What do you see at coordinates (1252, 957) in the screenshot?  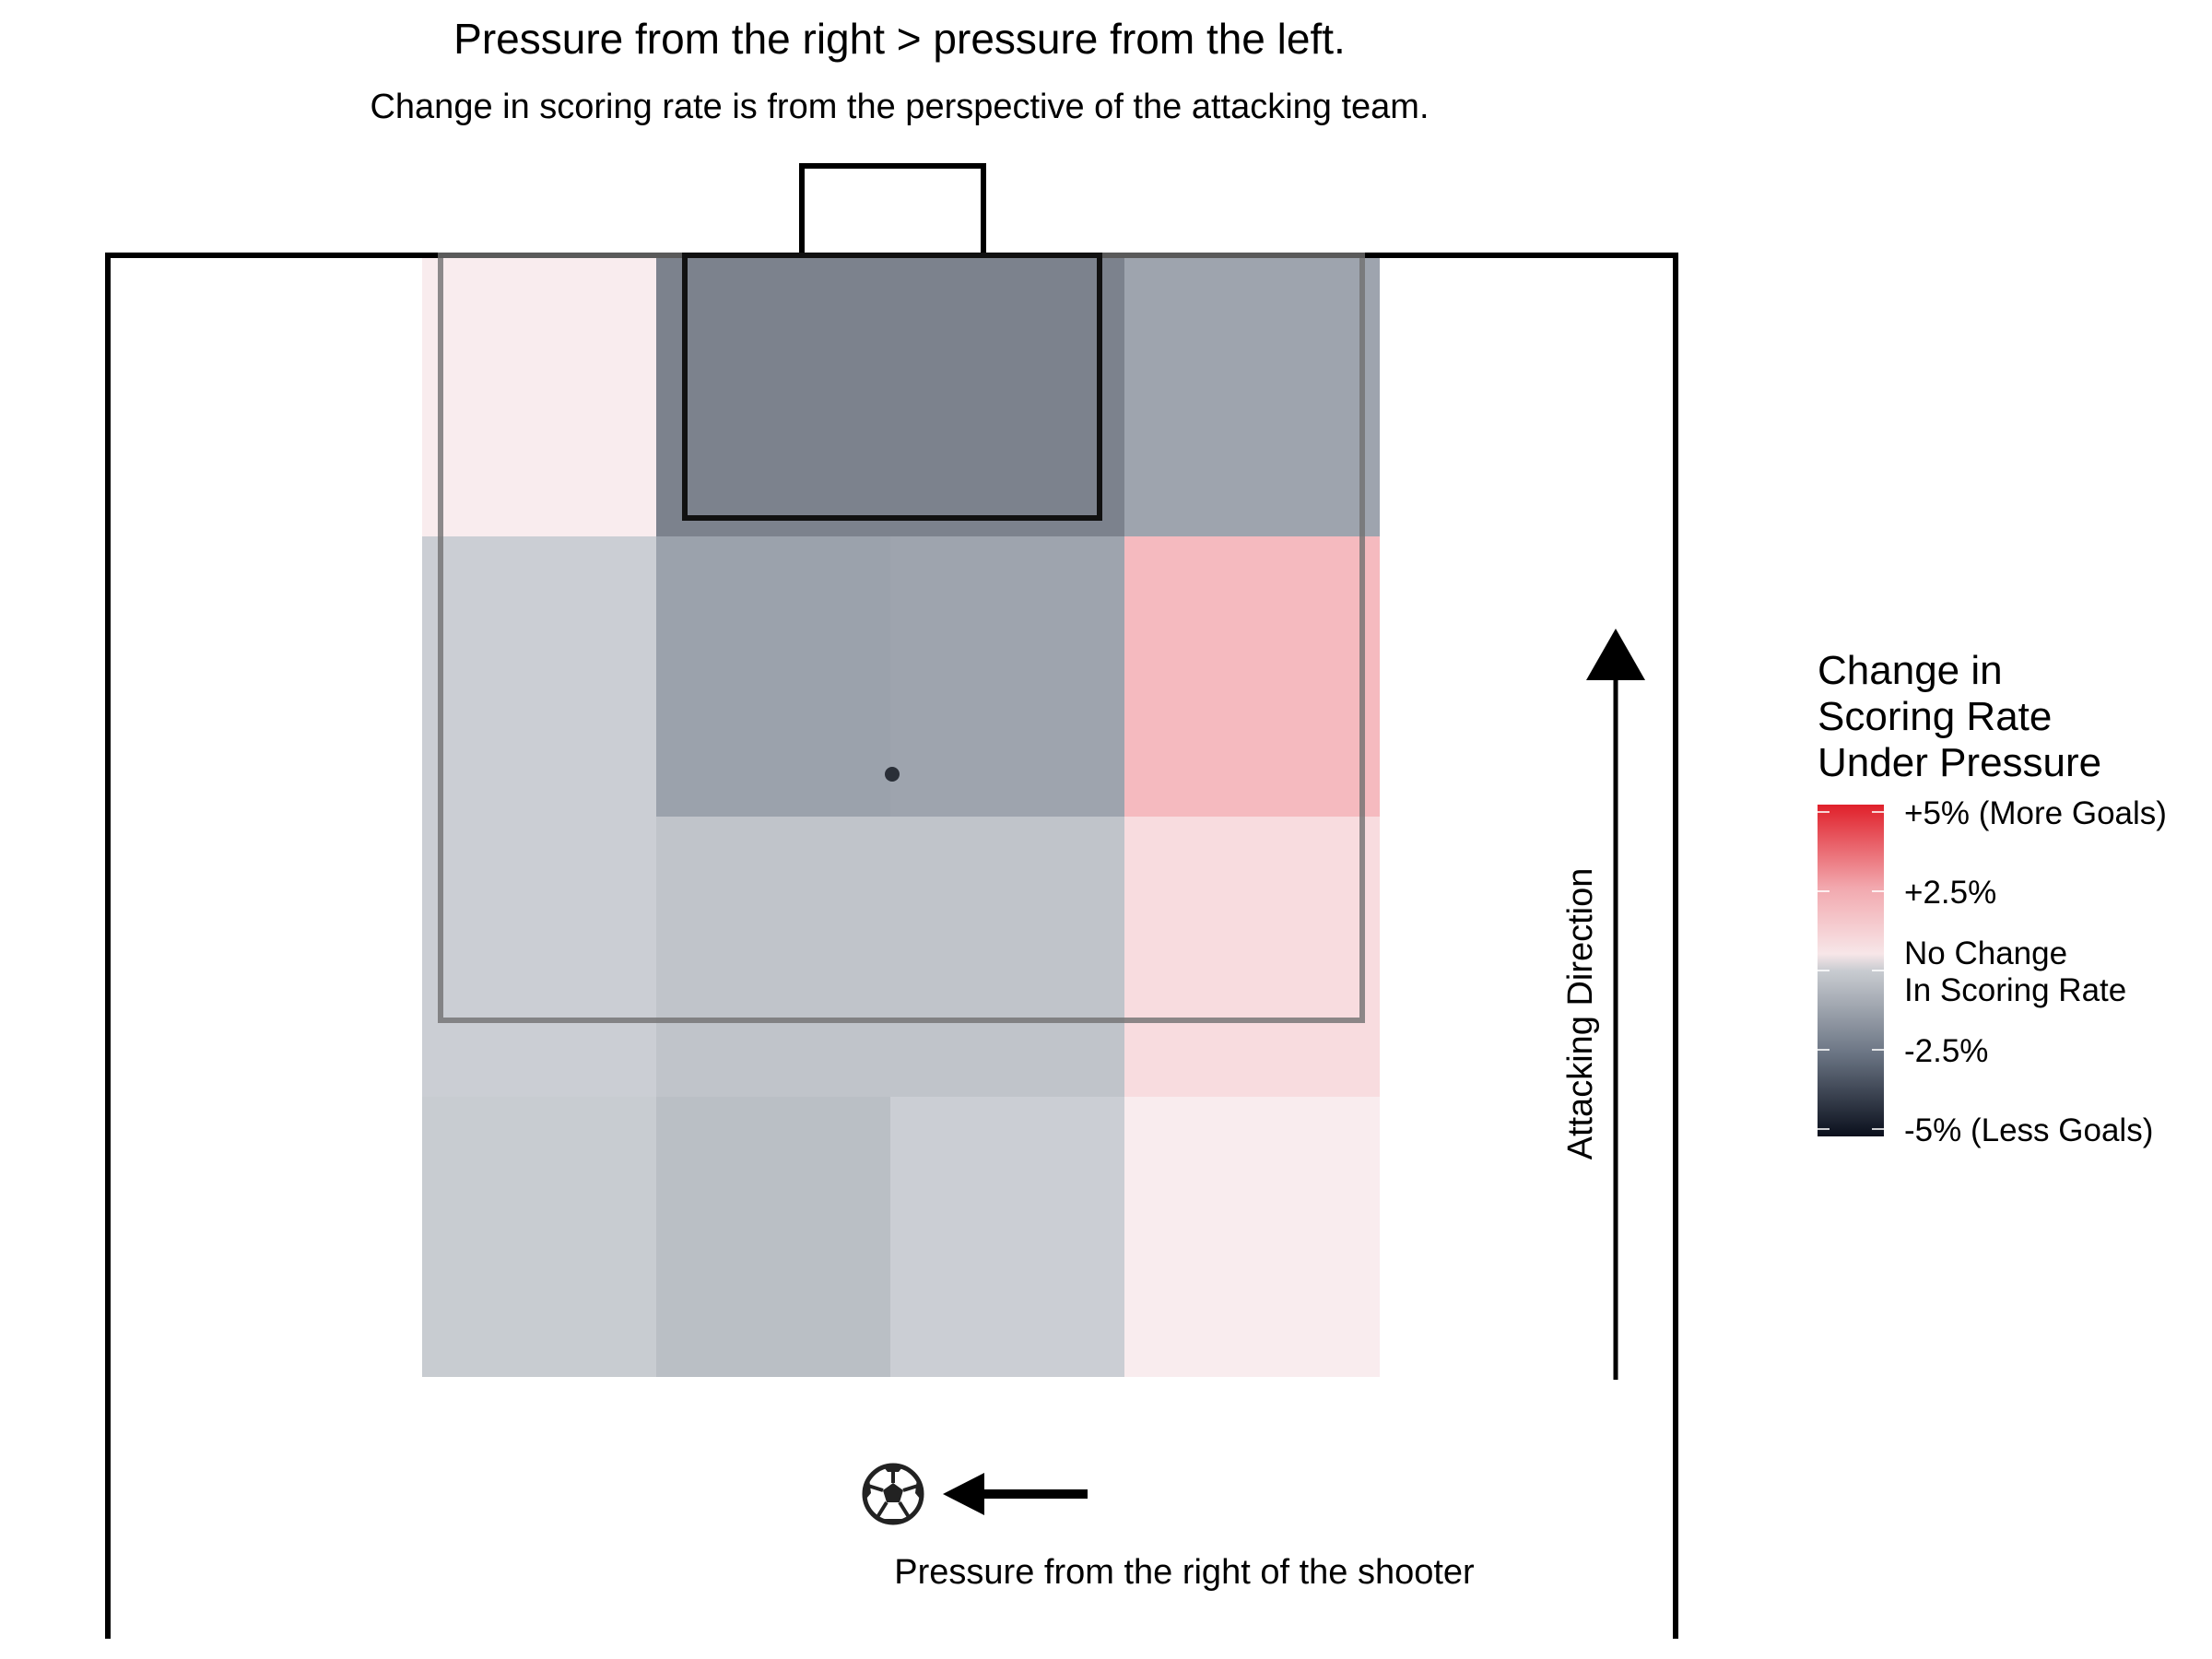 I see `heatmap-cell-r2-c3` at bounding box center [1252, 957].